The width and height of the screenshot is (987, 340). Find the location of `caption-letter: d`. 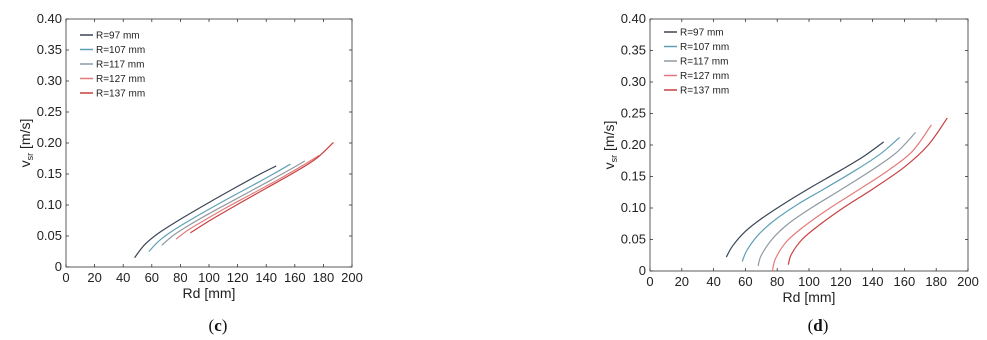

caption-letter: d is located at coordinates (818, 325).